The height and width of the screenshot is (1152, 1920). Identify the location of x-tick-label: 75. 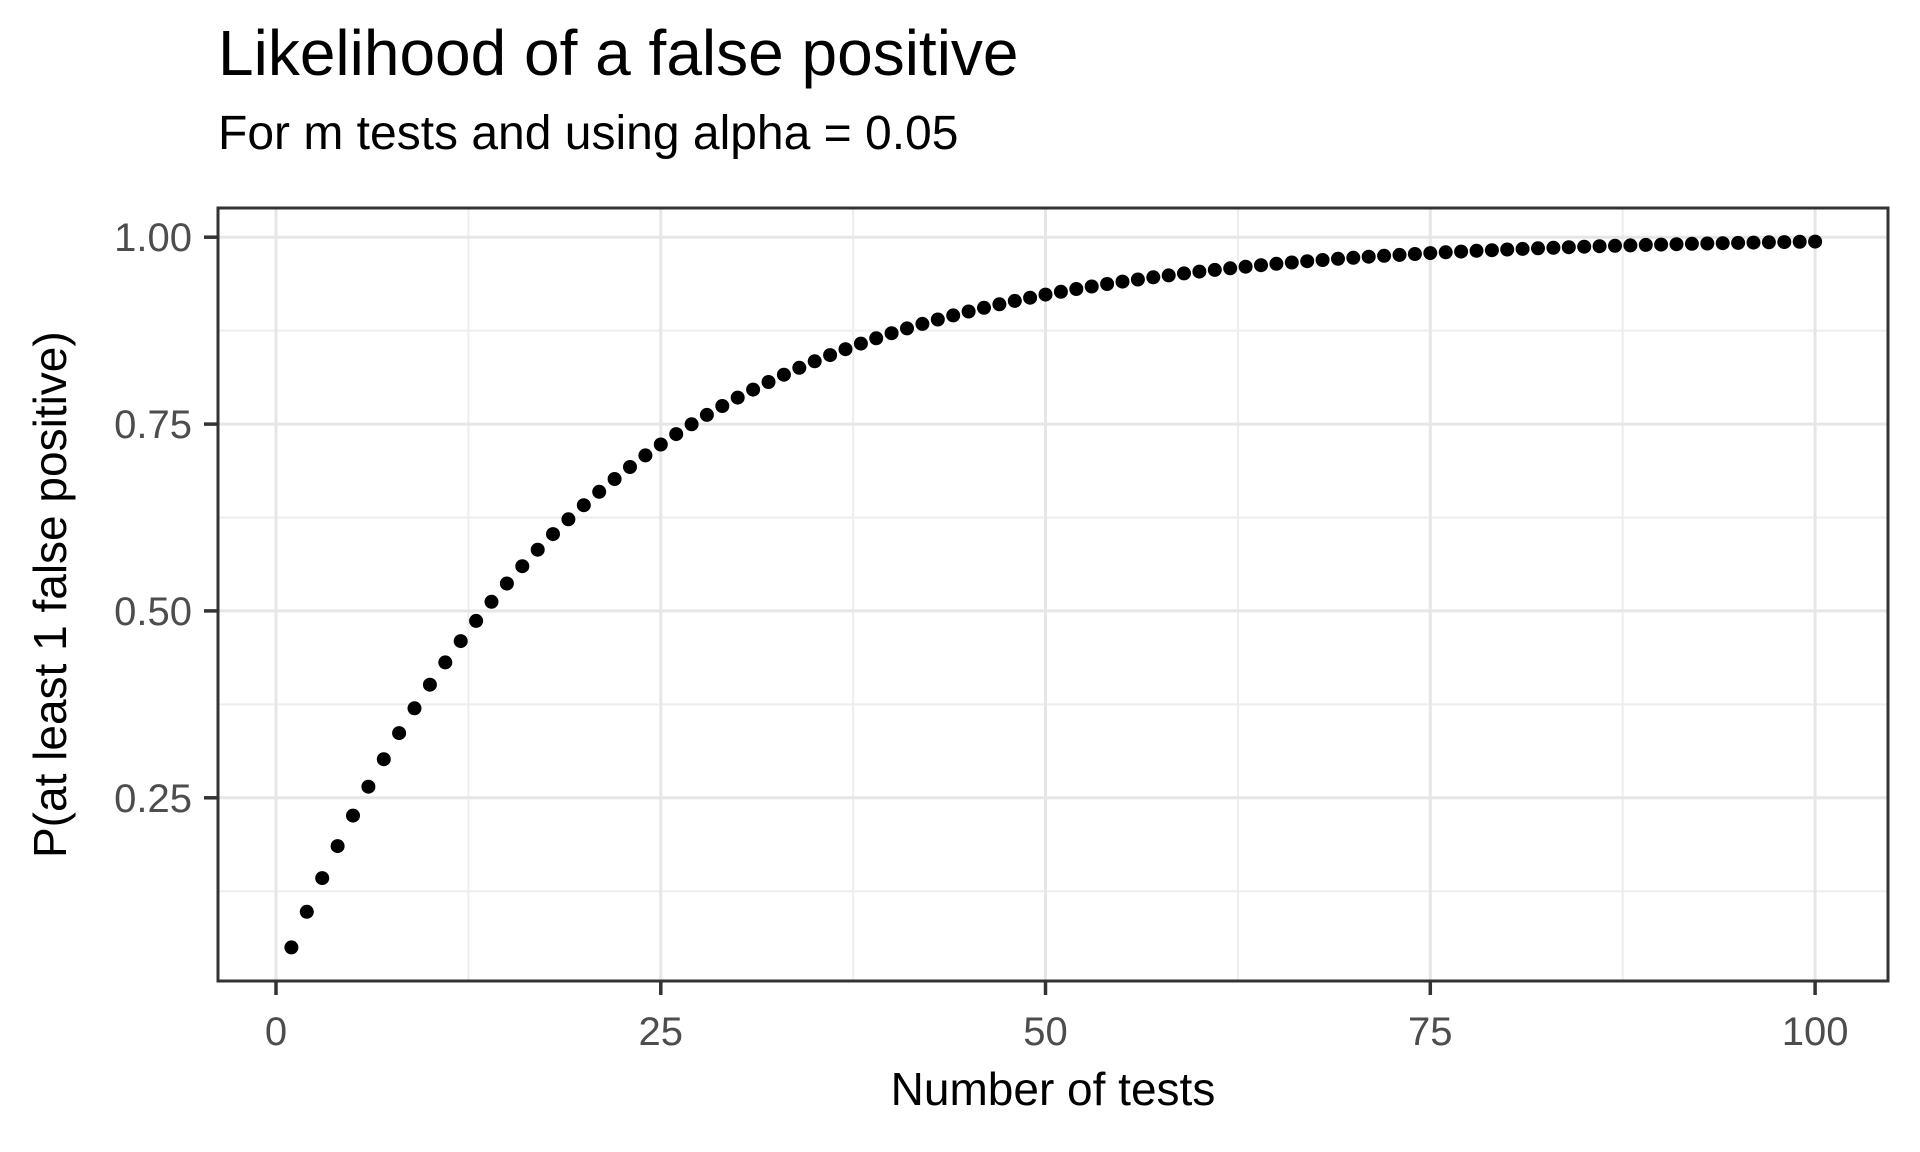
(1430, 1032).